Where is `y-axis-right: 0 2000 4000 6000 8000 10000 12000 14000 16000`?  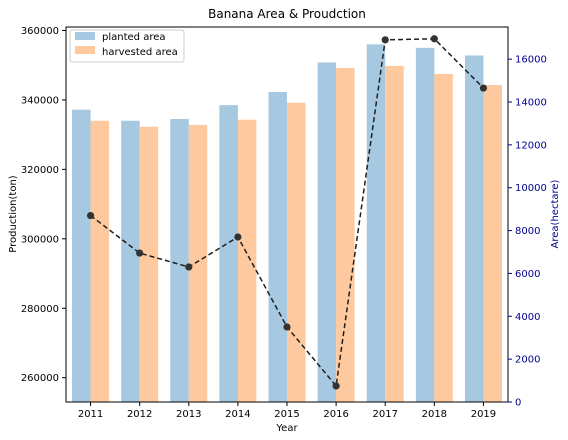
y-axis-right: 0 2000 4000 6000 8000 10000 12000 14000 16000 is located at coordinates (527, 232).